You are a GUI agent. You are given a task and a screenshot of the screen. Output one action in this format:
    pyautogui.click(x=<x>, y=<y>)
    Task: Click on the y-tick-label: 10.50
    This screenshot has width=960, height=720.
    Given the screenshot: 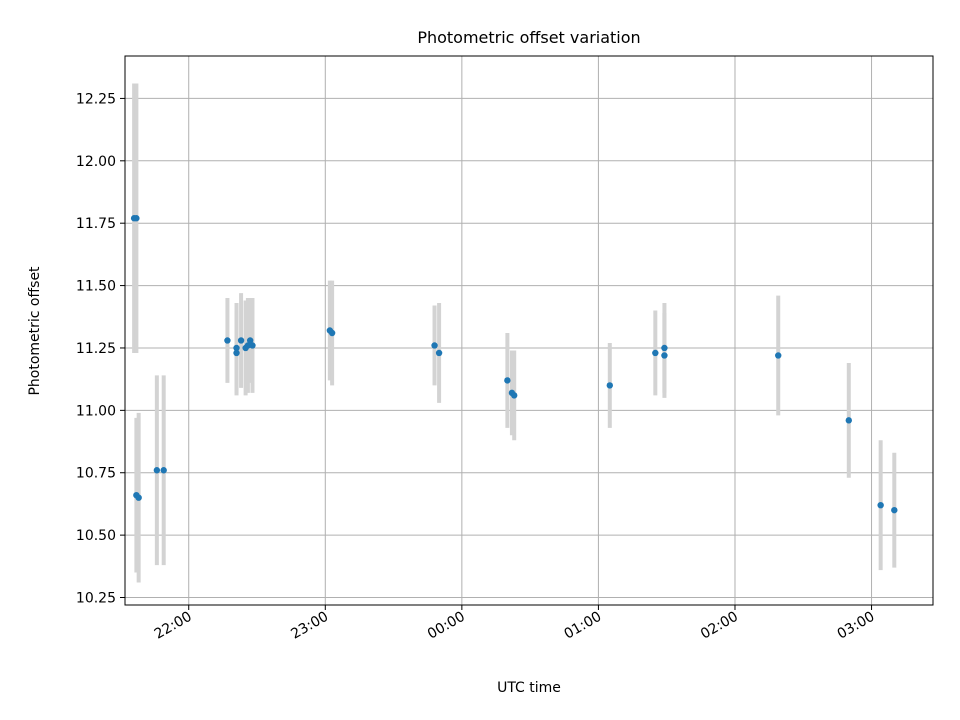 What is the action you would take?
    pyautogui.click(x=96, y=536)
    